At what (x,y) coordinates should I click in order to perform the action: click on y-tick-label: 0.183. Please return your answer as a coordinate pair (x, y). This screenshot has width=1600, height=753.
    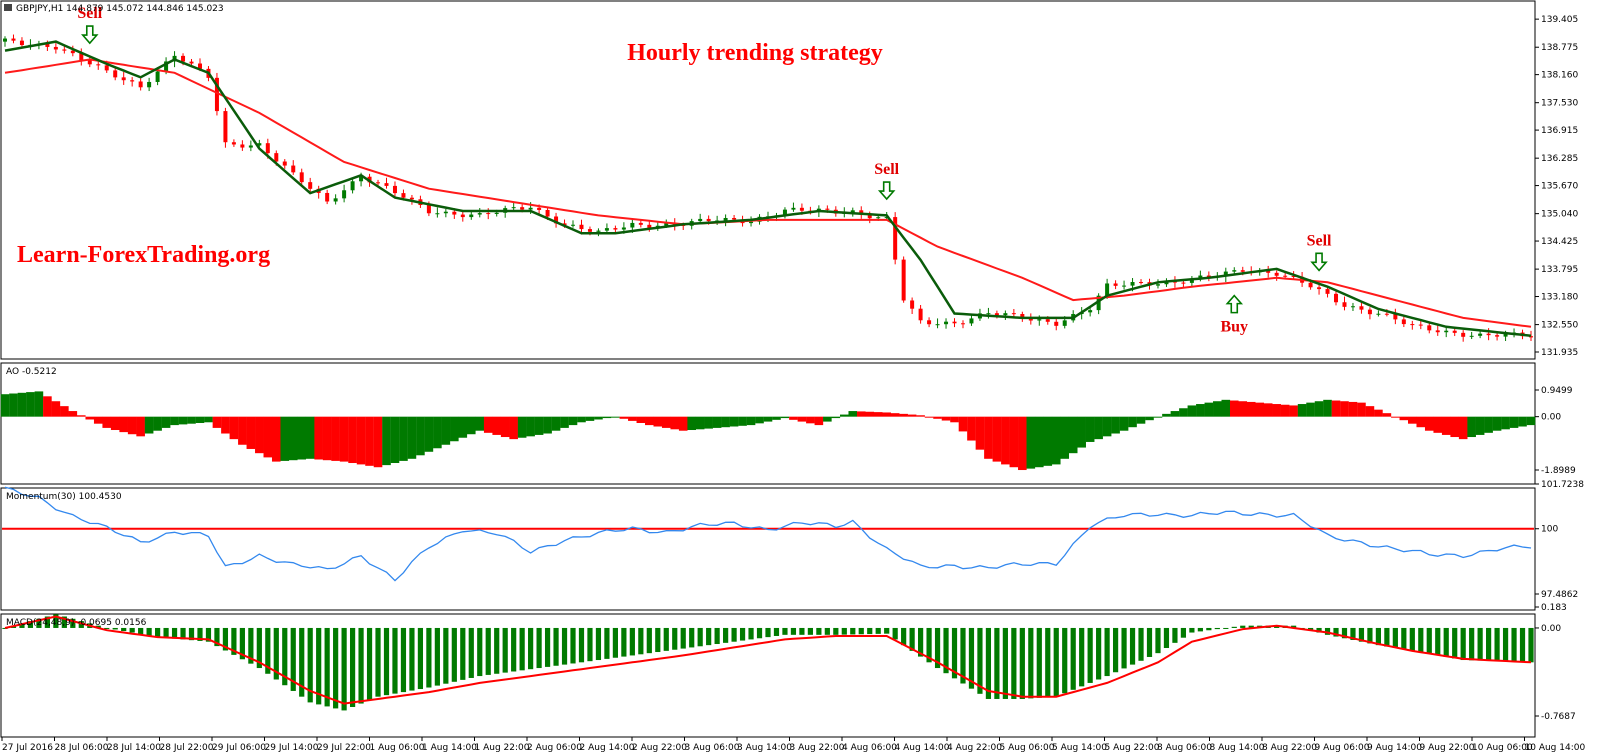
    Looking at the image, I should click on (1554, 608).